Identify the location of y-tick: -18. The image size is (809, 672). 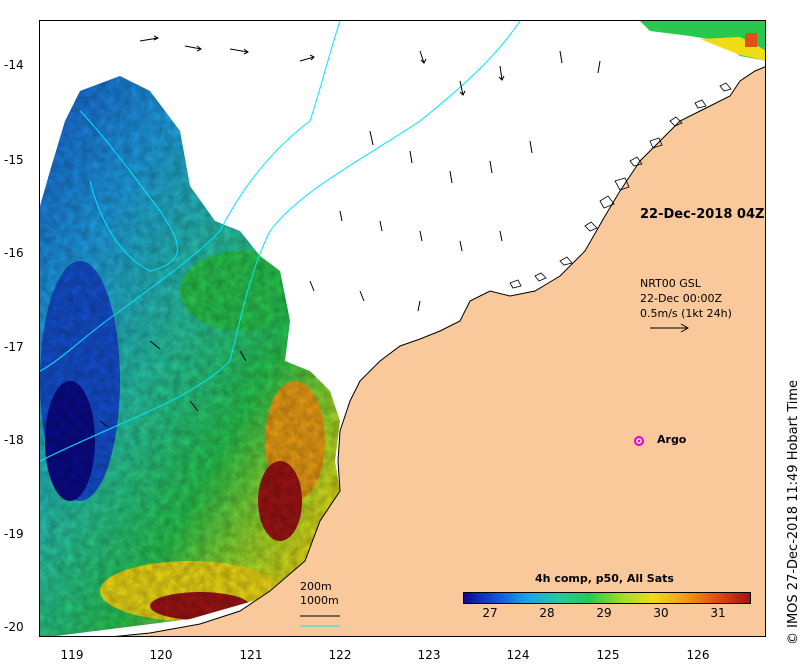
(14, 440).